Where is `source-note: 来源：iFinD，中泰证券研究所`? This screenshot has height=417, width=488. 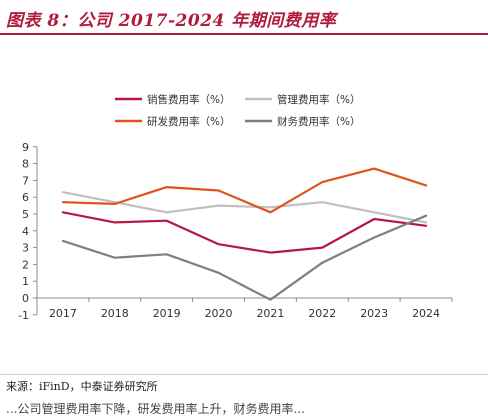 source-note: 来源：iFinD，中泰证券研究所 is located at coordinates (82, 386).